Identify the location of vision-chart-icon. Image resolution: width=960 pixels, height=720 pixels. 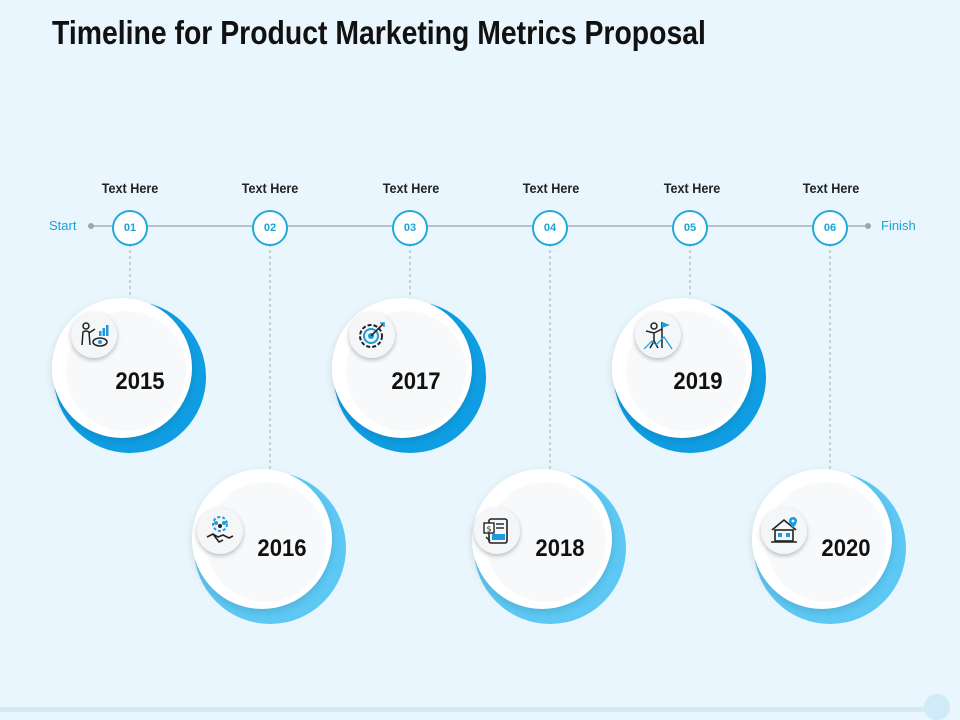
(94, 335).